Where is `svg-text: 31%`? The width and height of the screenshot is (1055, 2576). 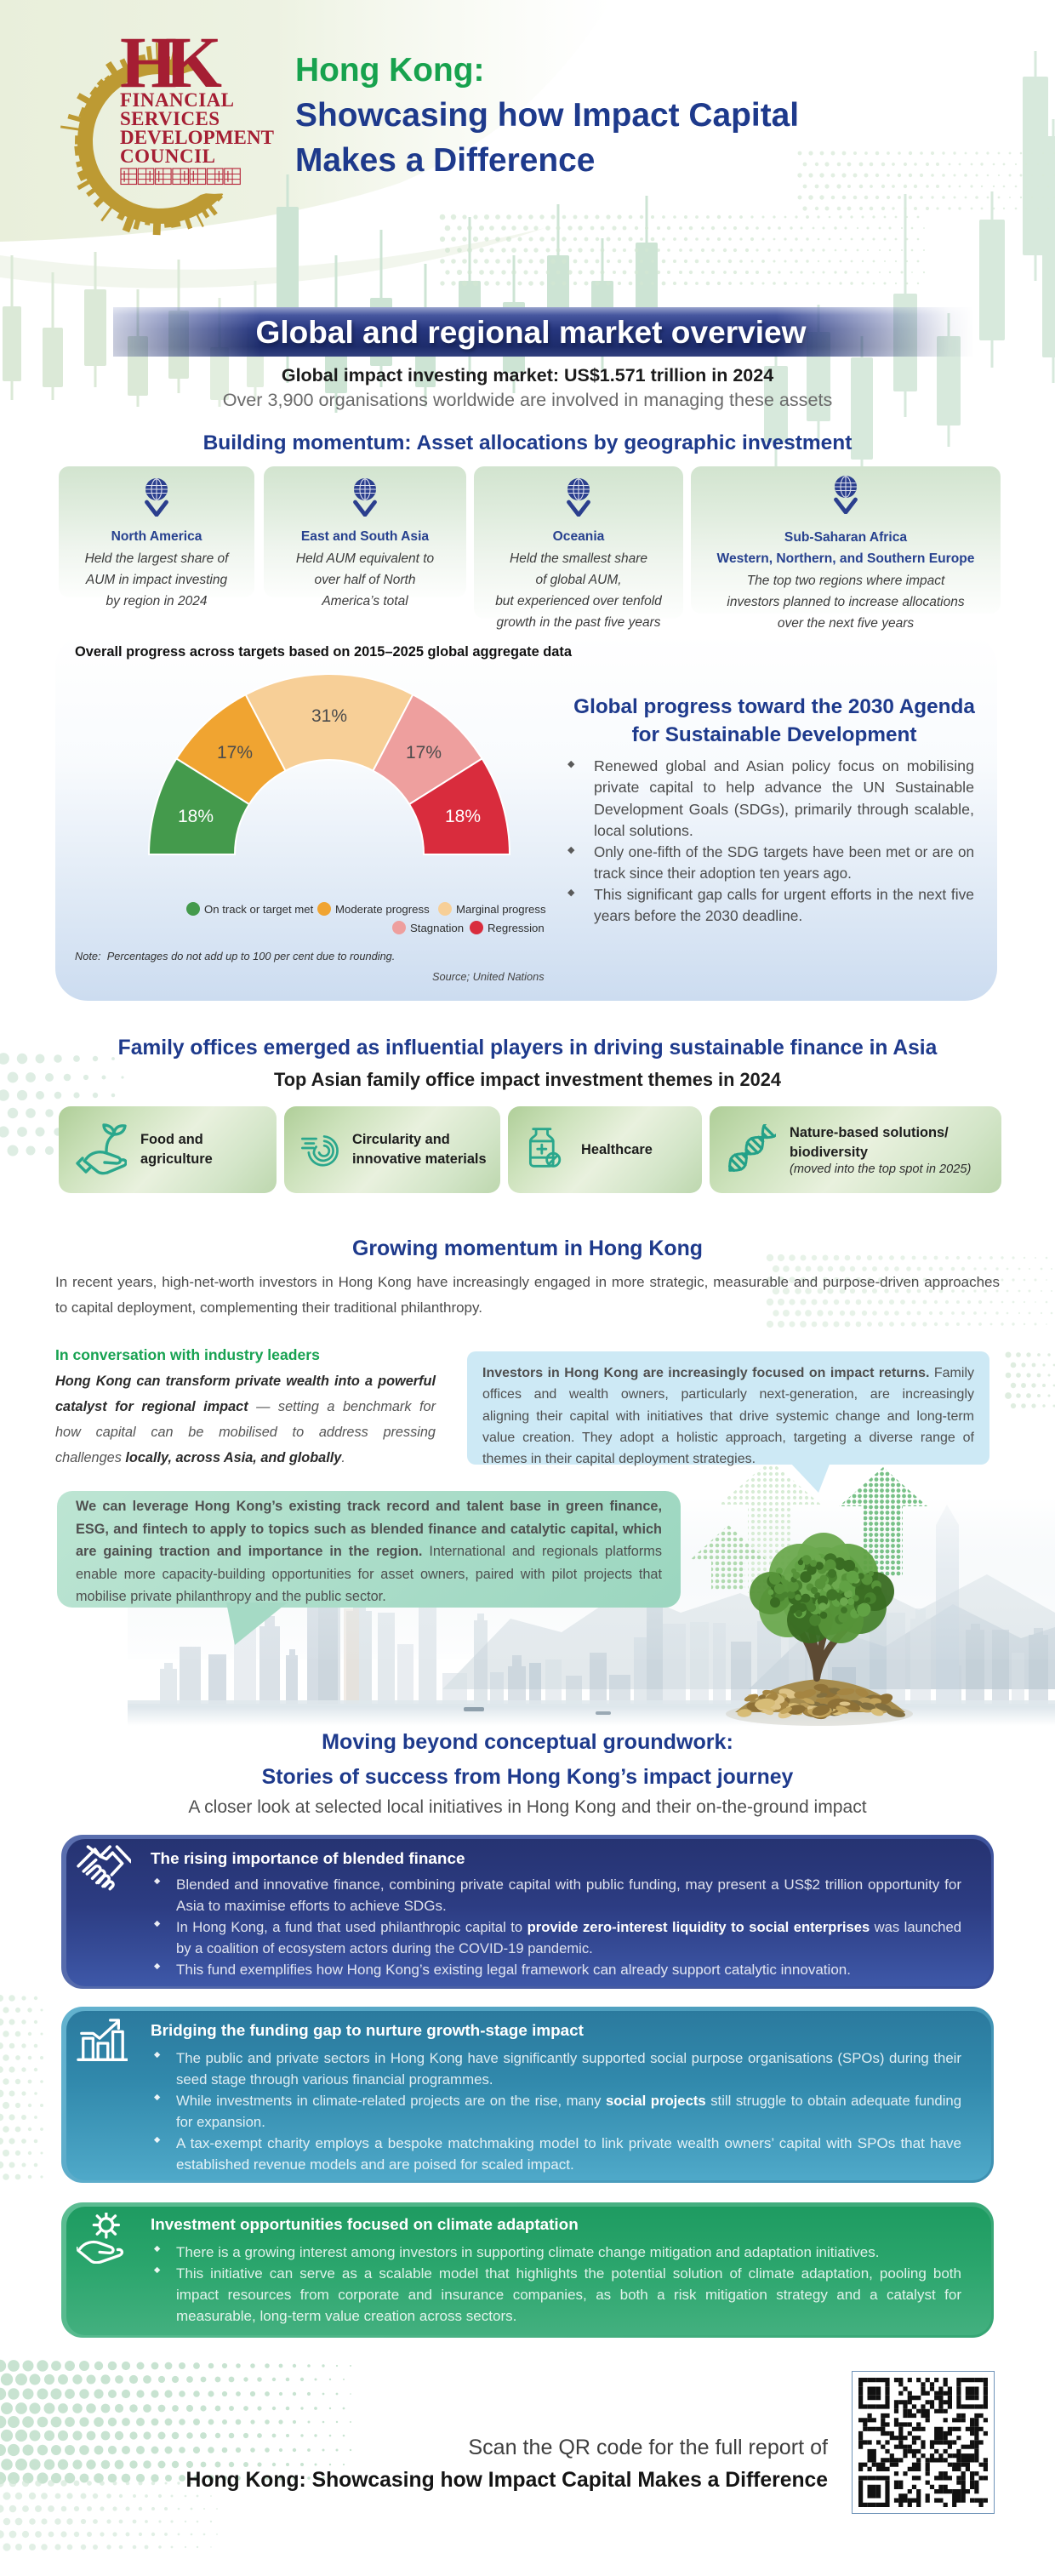
svg-text: 31% is located at coordinates (329, 716).